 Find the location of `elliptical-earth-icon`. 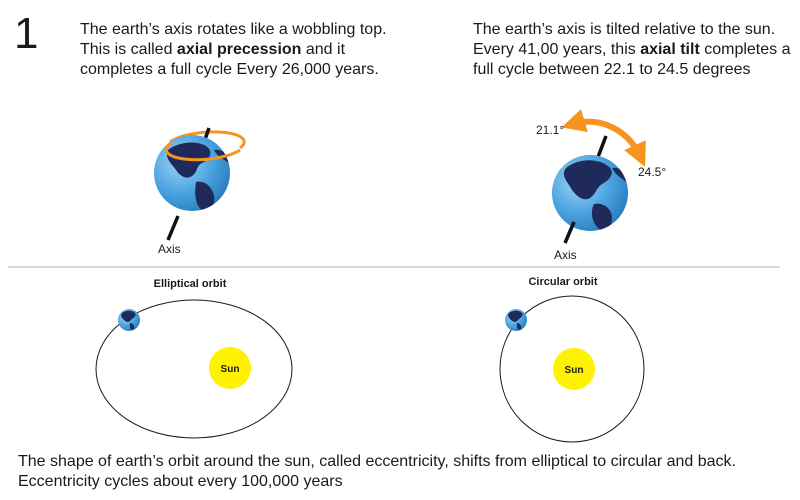

elliptical-earth-icon is located at coordinates (129, 320).